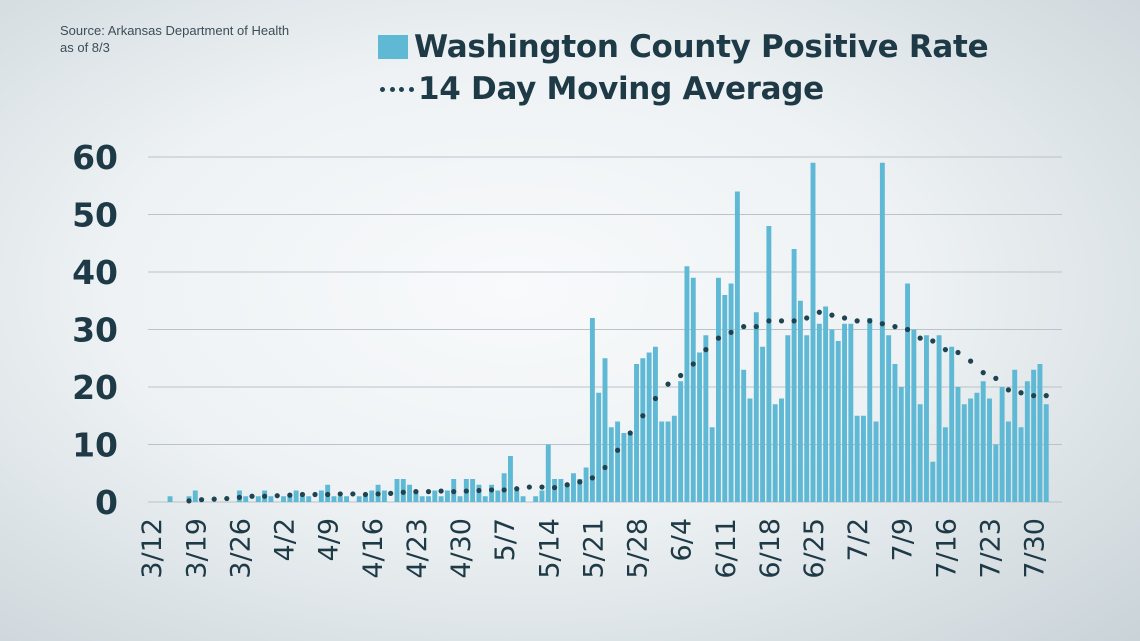 This screenshot has width=1140, height=641. I want to click on bar-swatch-icon, so click(393, 47).